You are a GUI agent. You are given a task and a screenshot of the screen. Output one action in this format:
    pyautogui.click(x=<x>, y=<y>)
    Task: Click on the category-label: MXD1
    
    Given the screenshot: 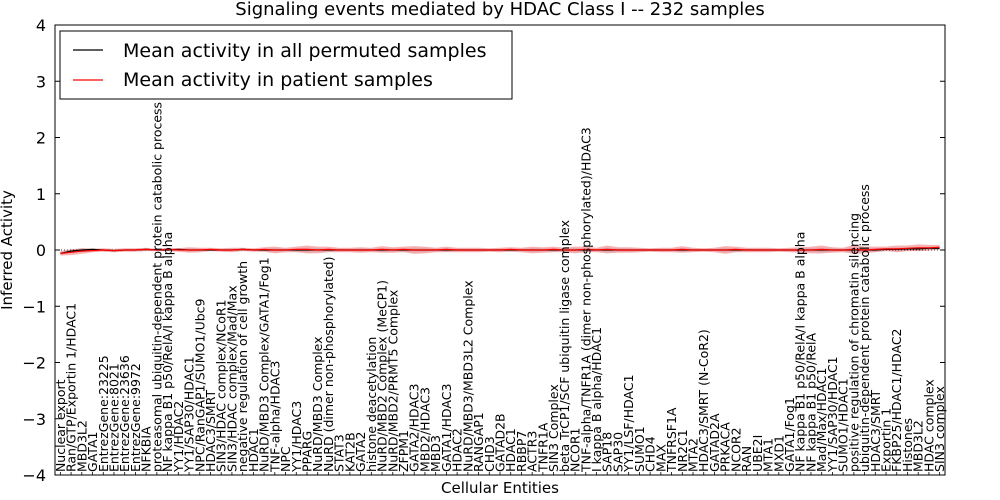 What is the action you would take?
    pyautogui.click(x=778, y=453)
    